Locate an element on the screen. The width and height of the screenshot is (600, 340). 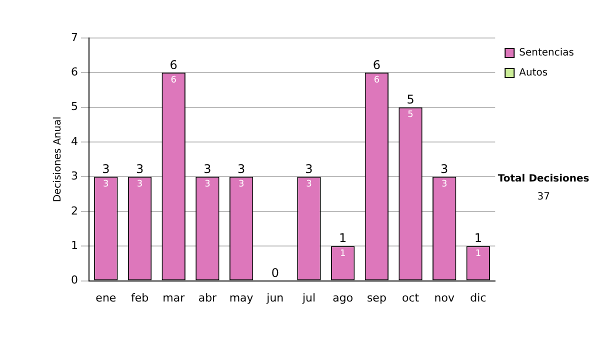
y-tick-label: 0 is located at coordinates (74, 280).